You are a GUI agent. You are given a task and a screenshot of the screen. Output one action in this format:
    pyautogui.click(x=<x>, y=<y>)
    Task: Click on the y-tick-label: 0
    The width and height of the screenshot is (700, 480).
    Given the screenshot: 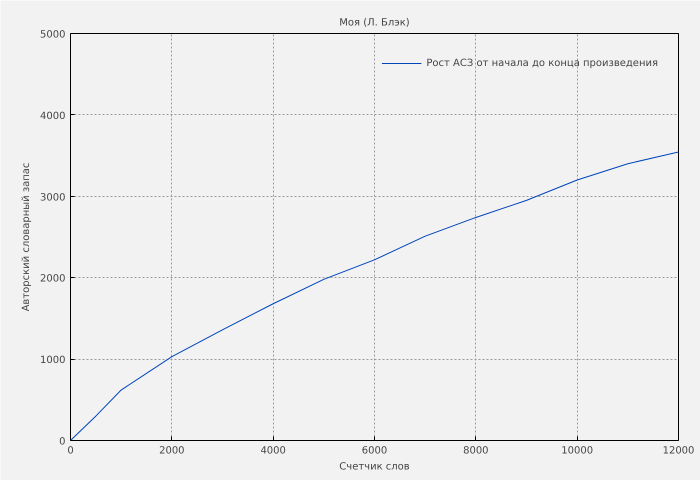 What is the action you would take?
    pyautogui.click(x=62, y=442)
    